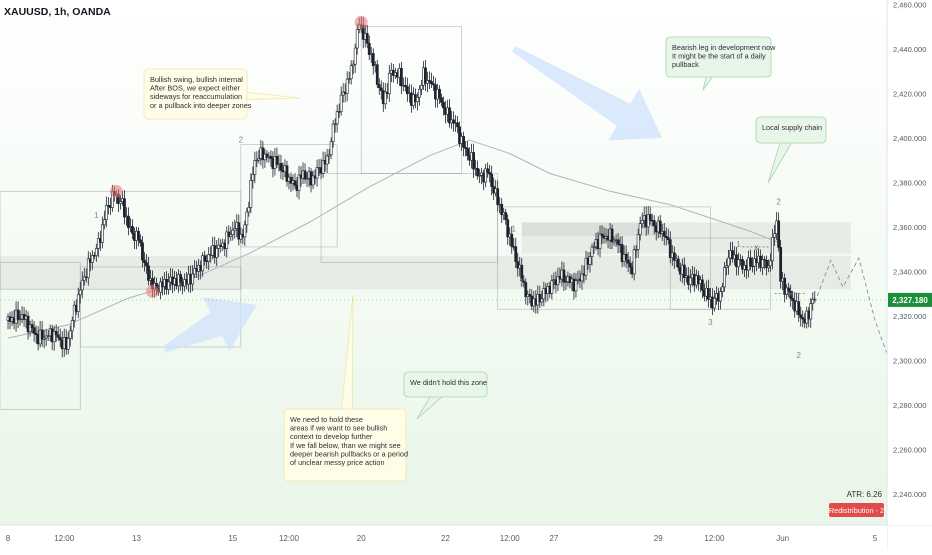 The image size is (932, 555). I want to click on y-tick-label: 2,360.000, so click(909, 227).